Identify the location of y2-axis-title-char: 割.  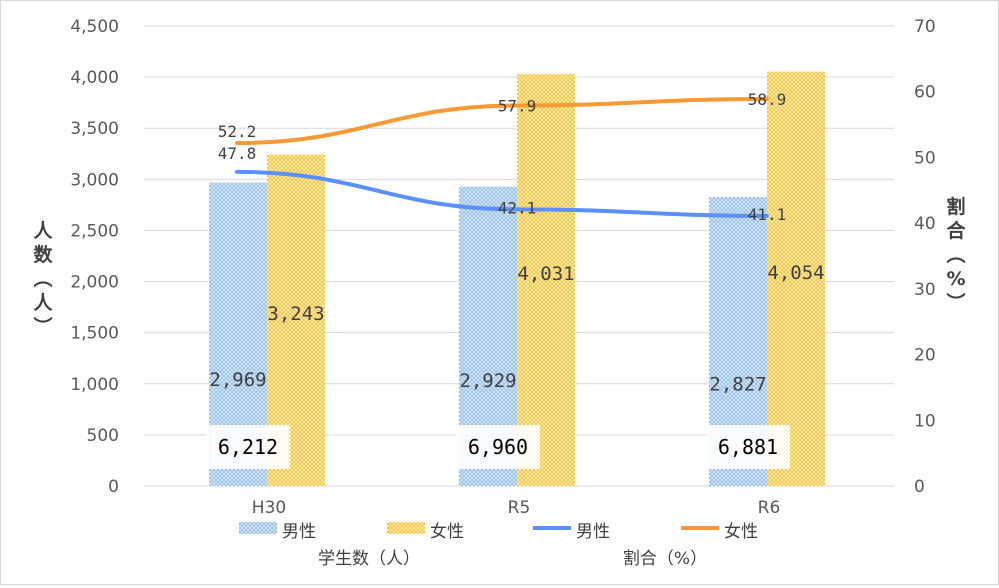
(955, 206).